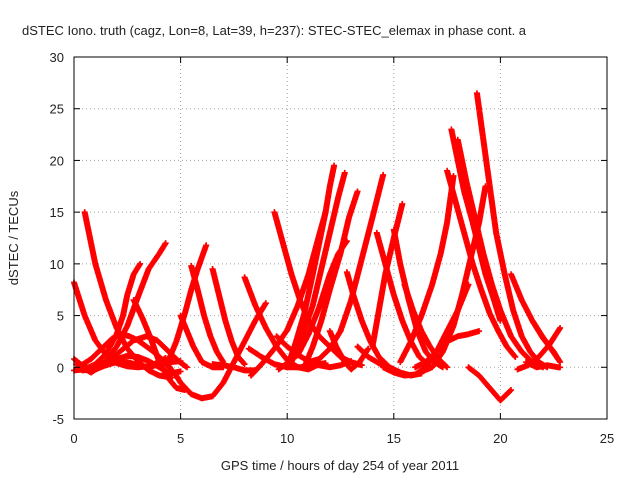 Image resolution: width=640 pixels, height=480 pixels. Describe the element at coordinates (57, 109) in the screenshot. I see `y-tick-label: 25` at that location.